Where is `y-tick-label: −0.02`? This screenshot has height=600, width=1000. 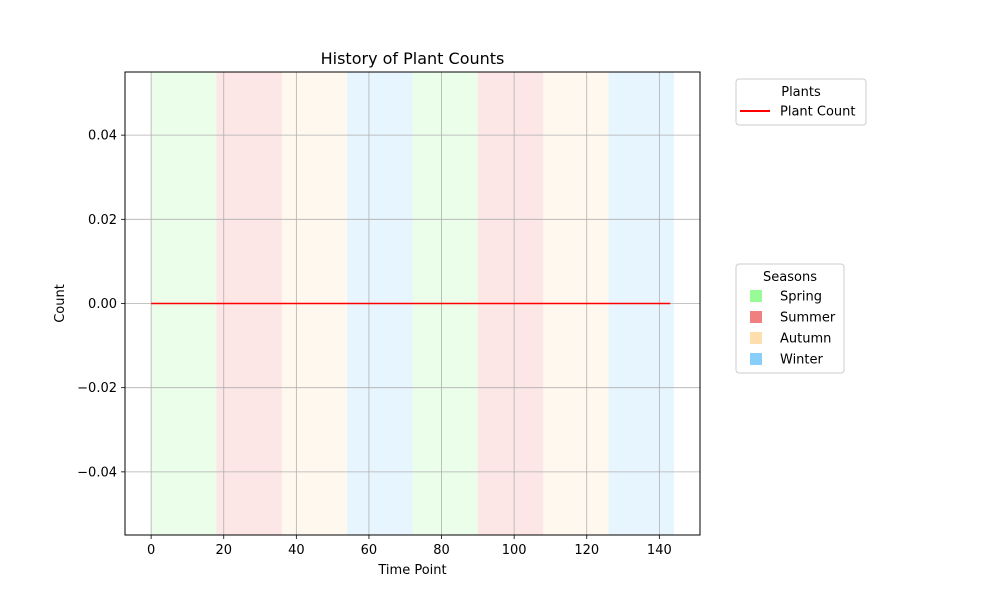
y-tick-label: −0.02 is located at coordinates (97, 388).